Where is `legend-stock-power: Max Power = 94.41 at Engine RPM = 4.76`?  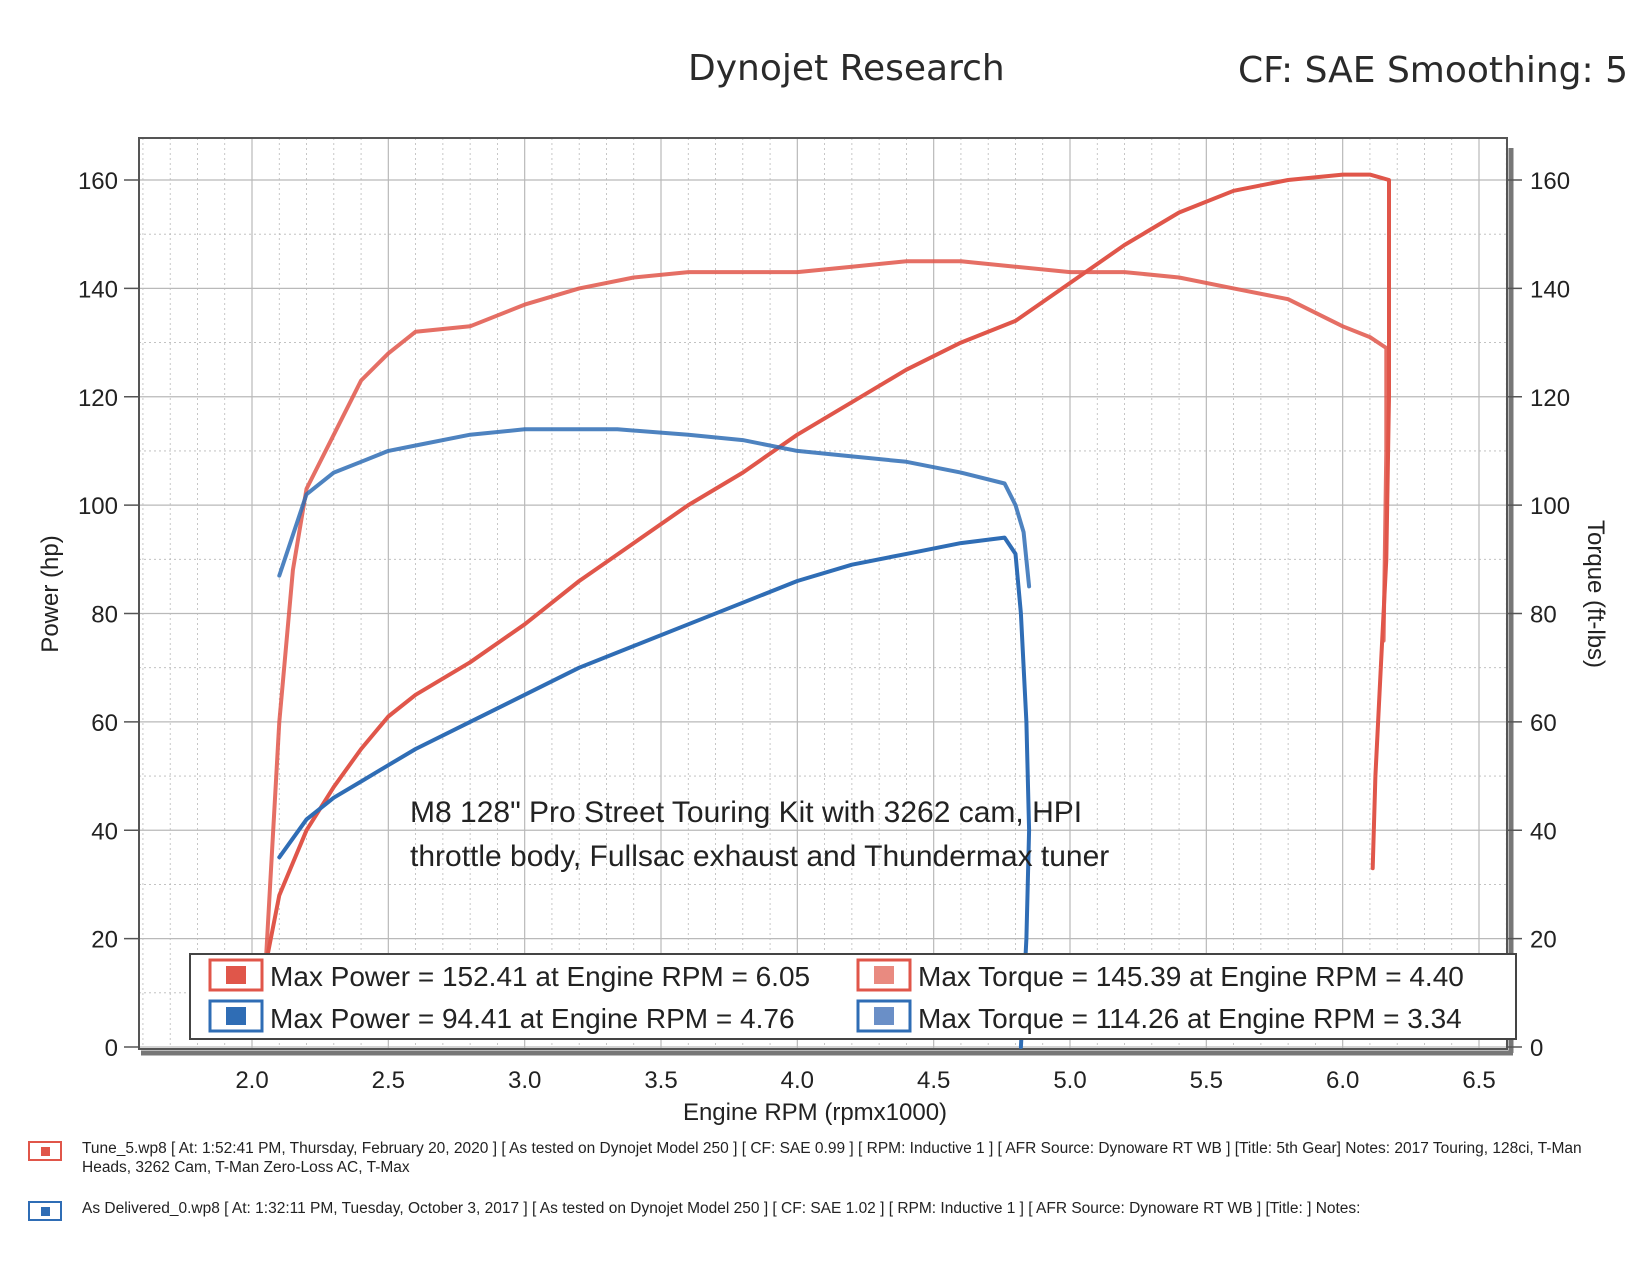 legend-stock-power: Max Power = 94.41 at Engine RPM = 4.76 is located at coordinates (532, 1018).